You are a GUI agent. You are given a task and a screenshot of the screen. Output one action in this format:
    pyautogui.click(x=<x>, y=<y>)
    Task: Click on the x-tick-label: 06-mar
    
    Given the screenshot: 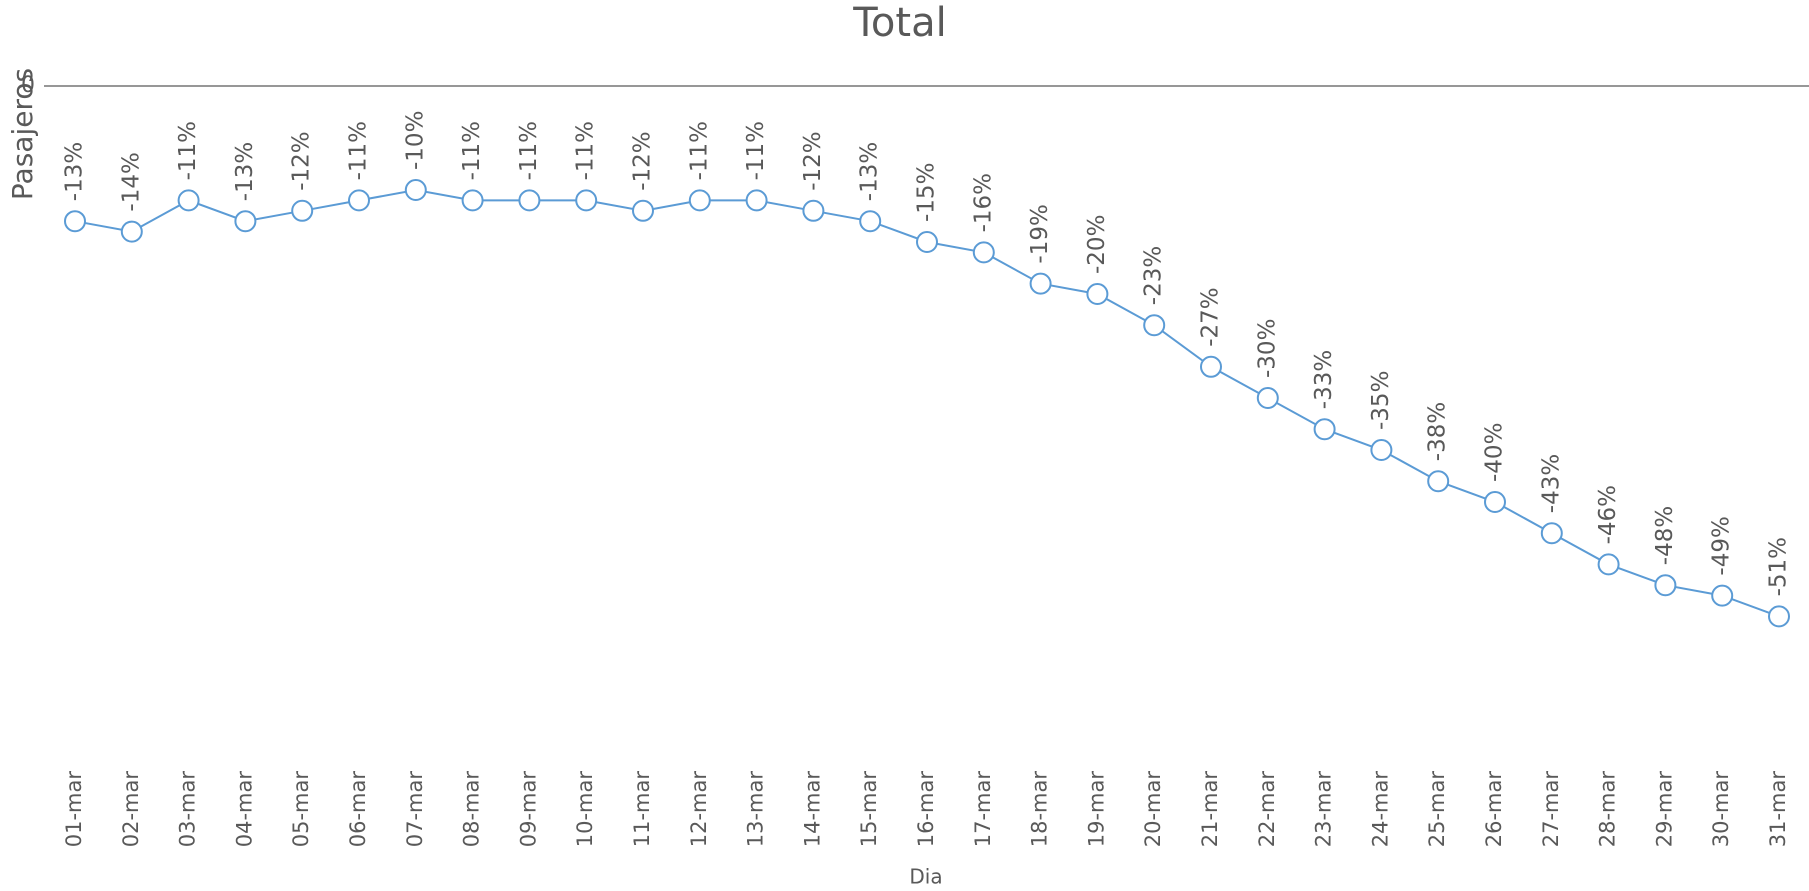 What is the action you would take?
    pyautogui.click(x=358, y=809)
    